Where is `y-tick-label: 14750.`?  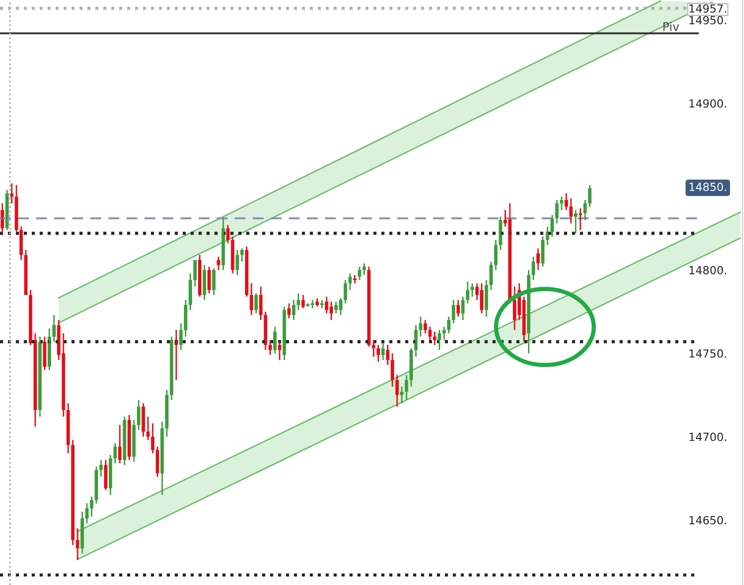 y-tick-label: 14750. is located at coordinates (708, 353).